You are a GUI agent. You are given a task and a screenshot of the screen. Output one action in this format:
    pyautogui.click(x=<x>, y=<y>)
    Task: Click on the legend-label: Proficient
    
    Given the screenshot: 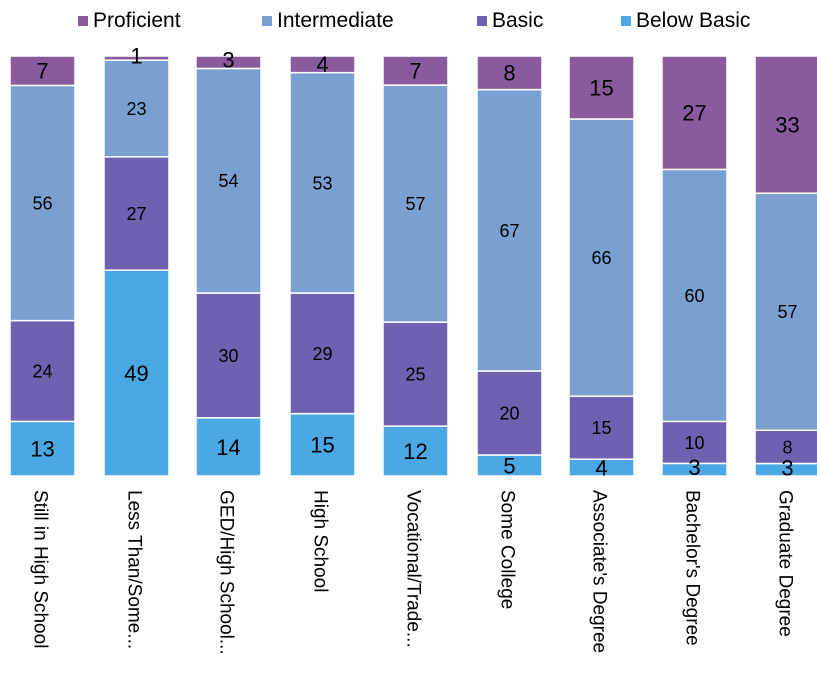 What is the action you would take?
    pyautogui.click(x=137, y=20)
    